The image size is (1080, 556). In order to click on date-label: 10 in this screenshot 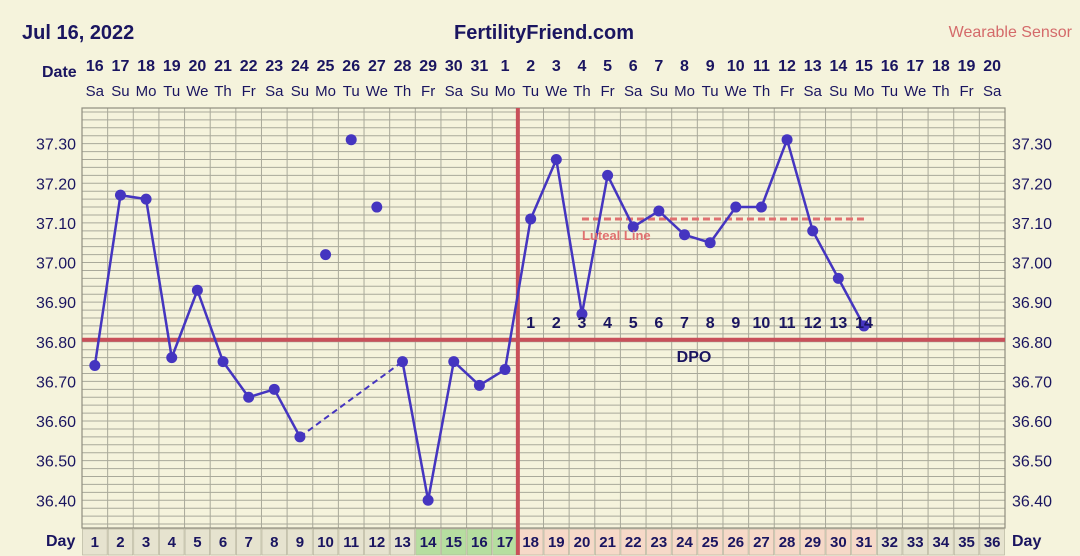, I will do `click(736, 66)`.